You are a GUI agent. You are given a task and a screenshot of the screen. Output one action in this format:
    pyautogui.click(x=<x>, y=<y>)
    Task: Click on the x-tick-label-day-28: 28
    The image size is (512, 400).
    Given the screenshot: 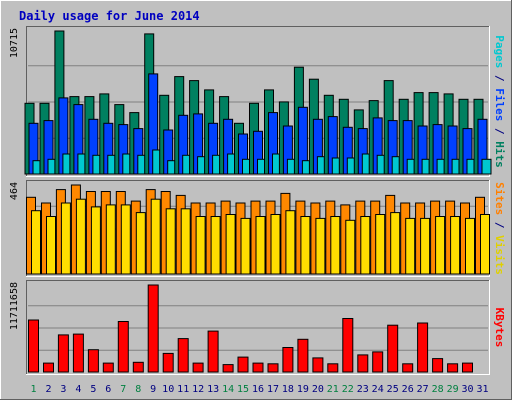 What is the action you would take?
    pyautogui.click(x=438, y=389)
    